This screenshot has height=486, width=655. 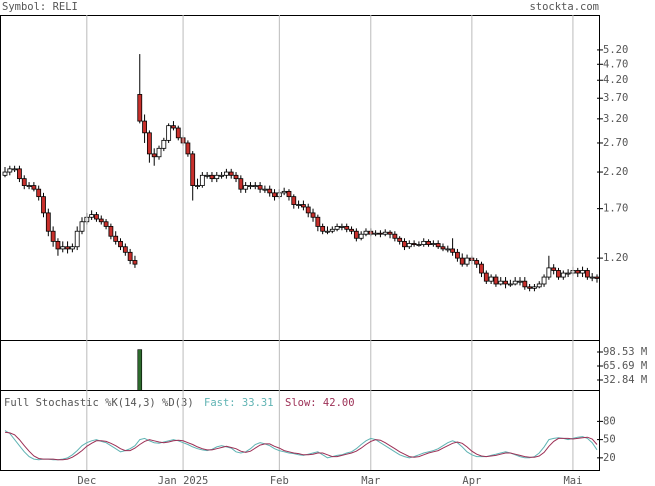 I want to click on fast-label: Fast: 33.31, so click(x=239, y=403).